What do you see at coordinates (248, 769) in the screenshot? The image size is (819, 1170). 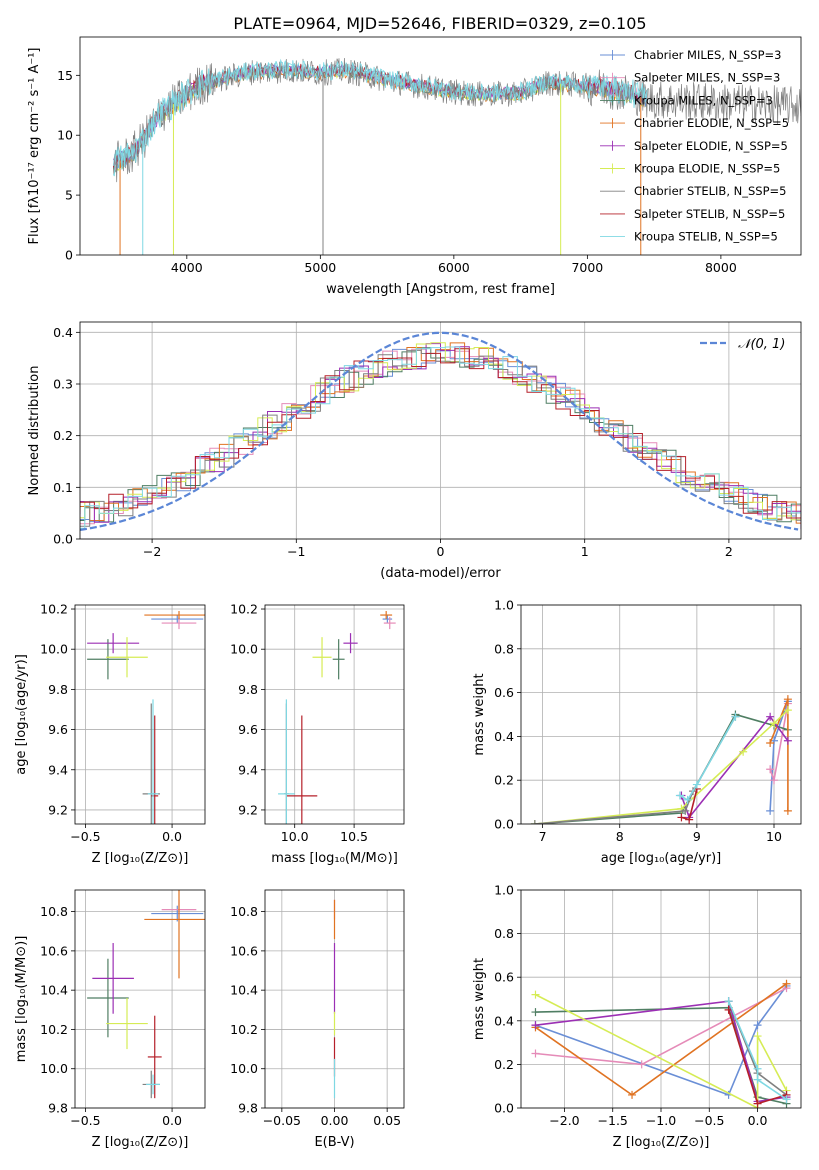 I see `y-tick-label: 9.4` at bounding box center [248, 769].